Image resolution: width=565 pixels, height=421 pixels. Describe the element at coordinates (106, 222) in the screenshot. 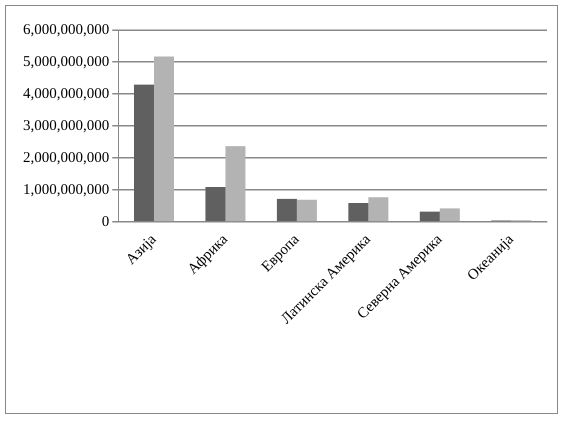

I see `y-tick-label: 0` at that location.